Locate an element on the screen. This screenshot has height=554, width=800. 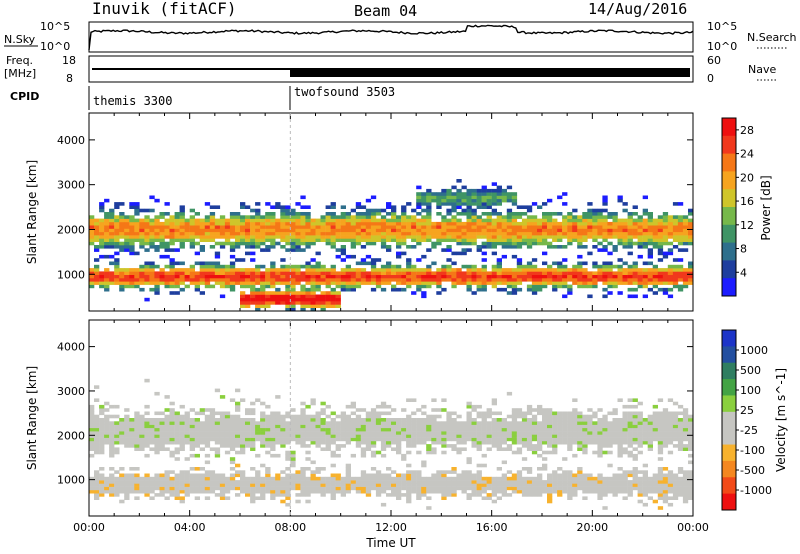
velocity-colorbar-tick-label: -1000 is located at coordinates (756, 490).